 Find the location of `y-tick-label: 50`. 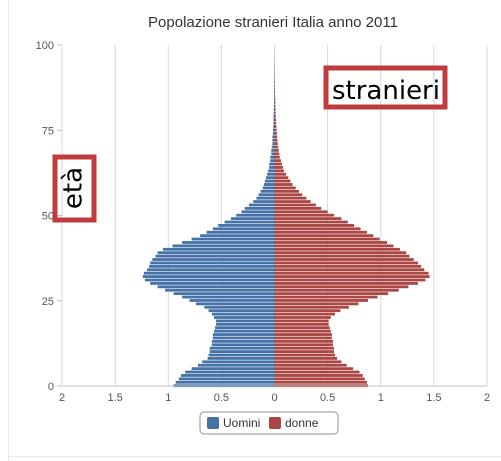

y-tick-label: 50 is located at coordinates (48, 217).